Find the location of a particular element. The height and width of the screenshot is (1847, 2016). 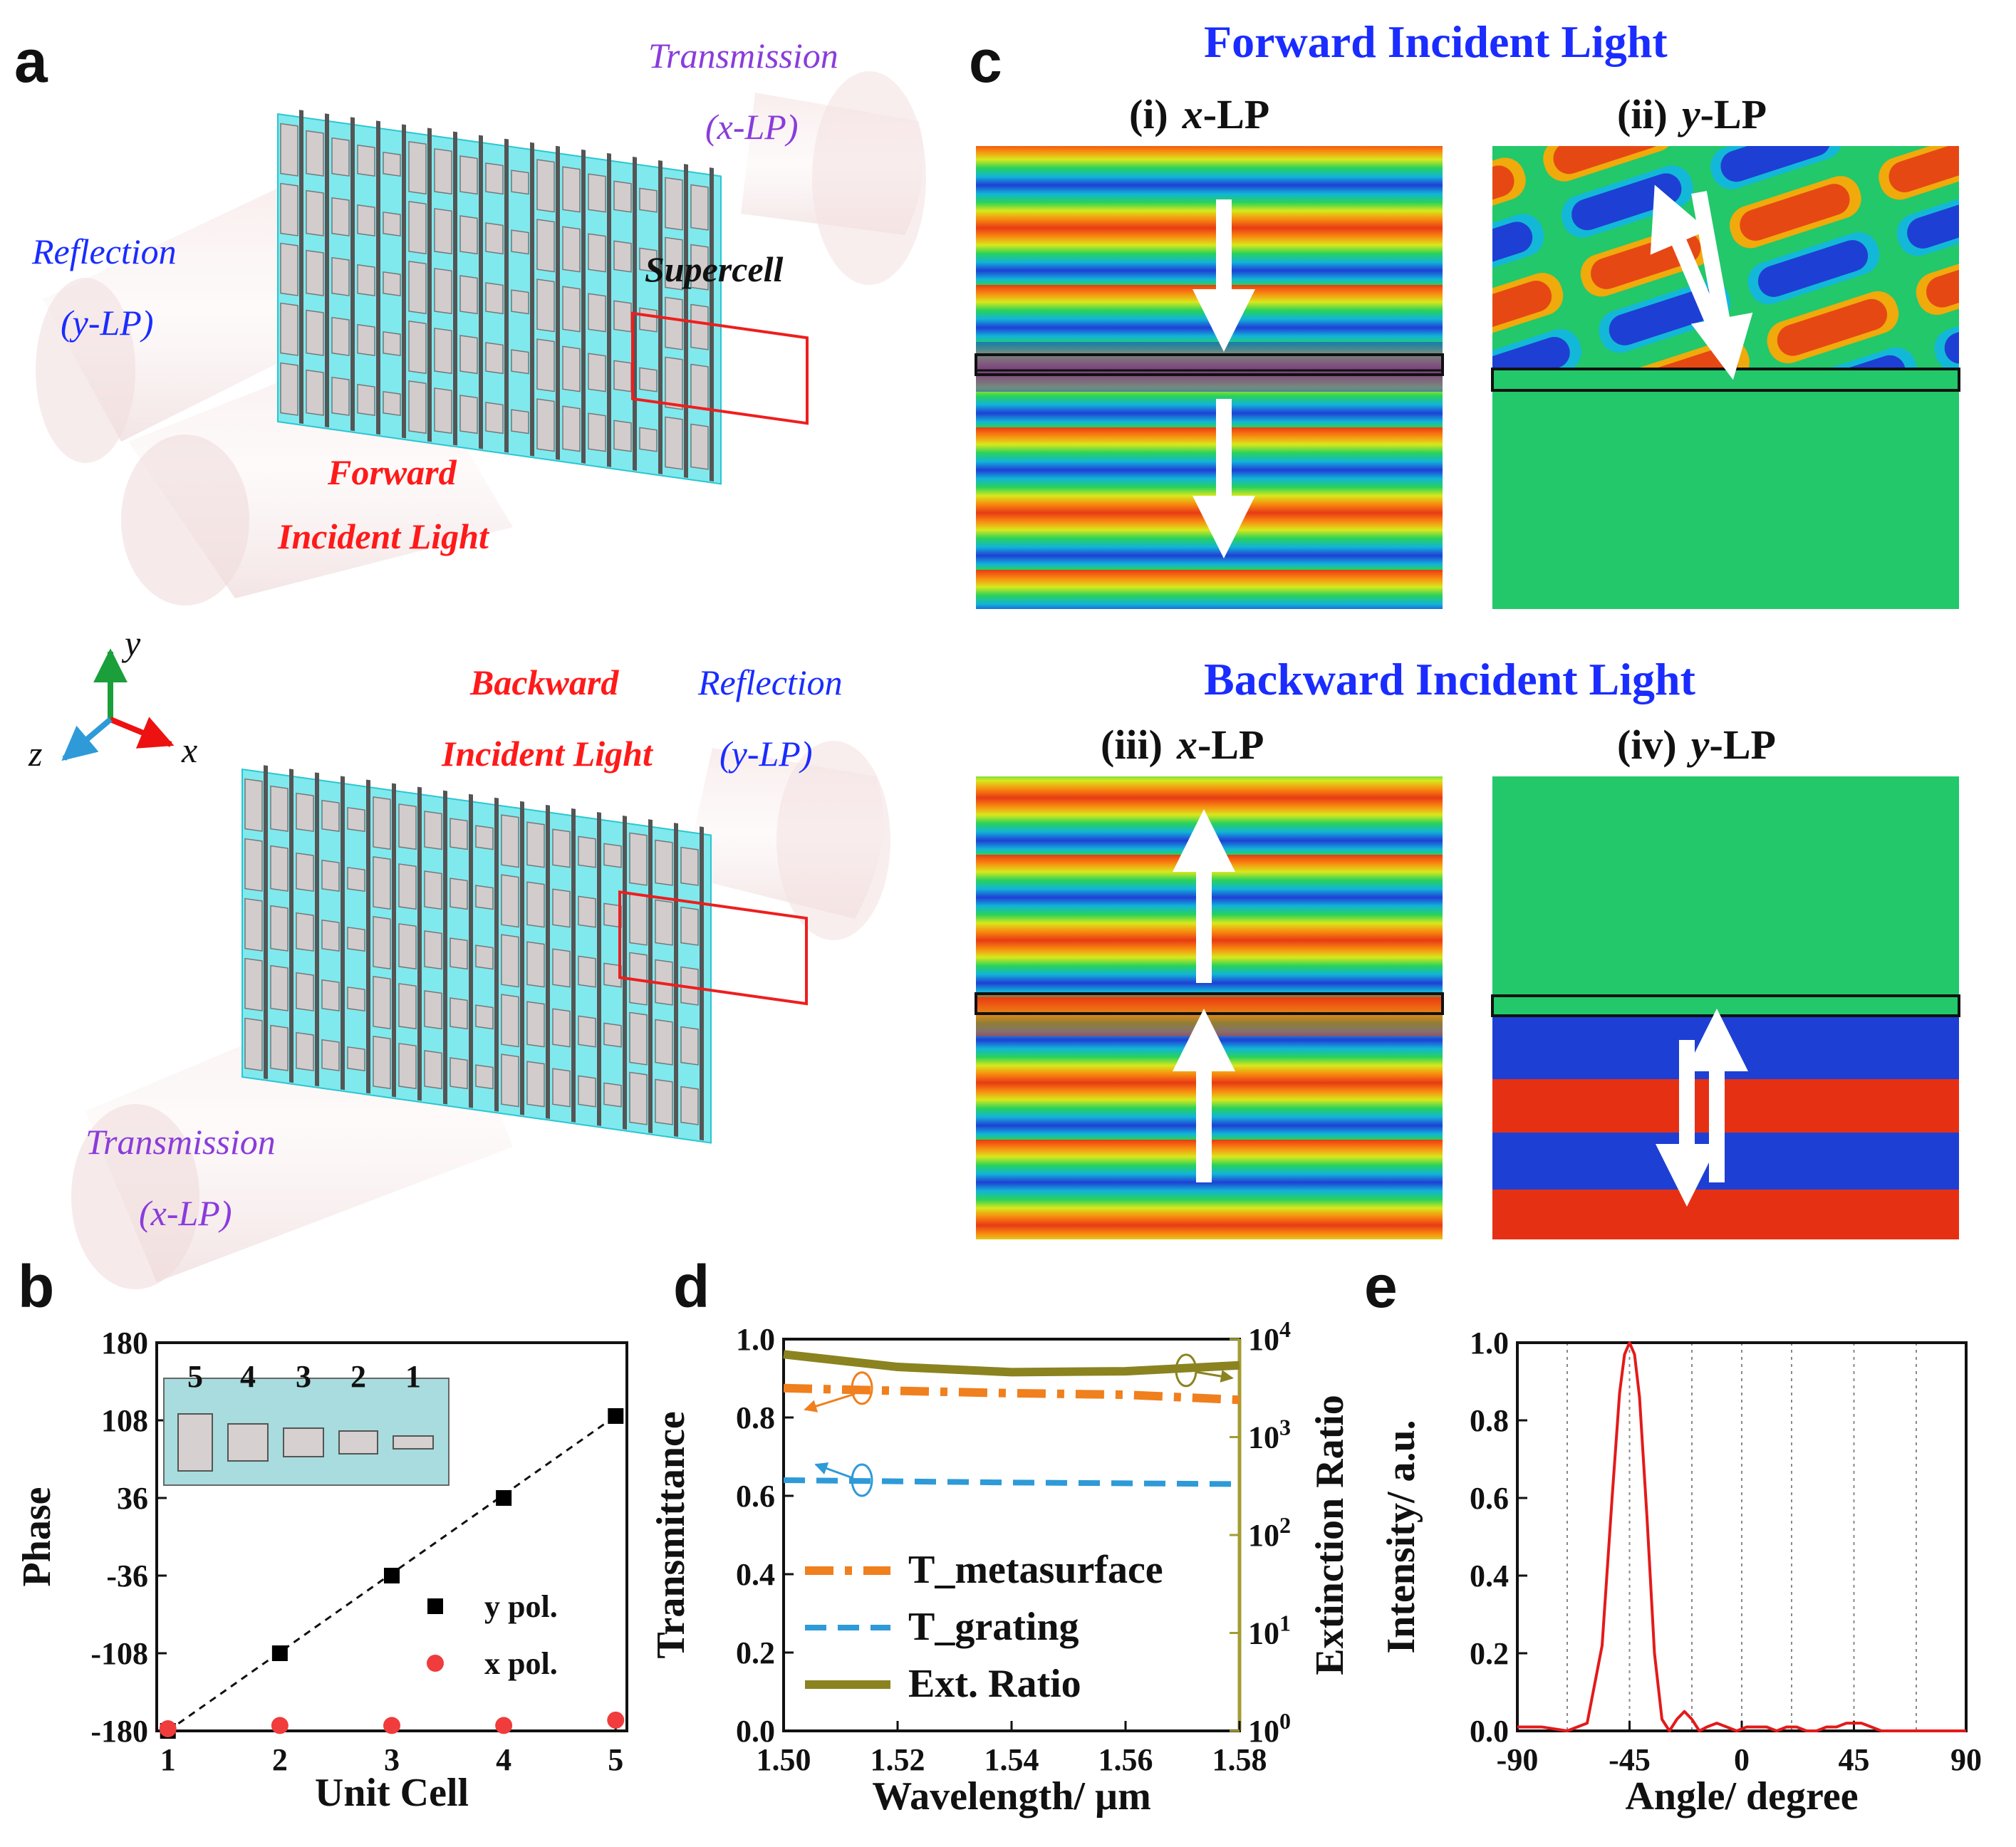

x-axis-label: Wavelength/ µm is located at coordinates (1011, 1796).